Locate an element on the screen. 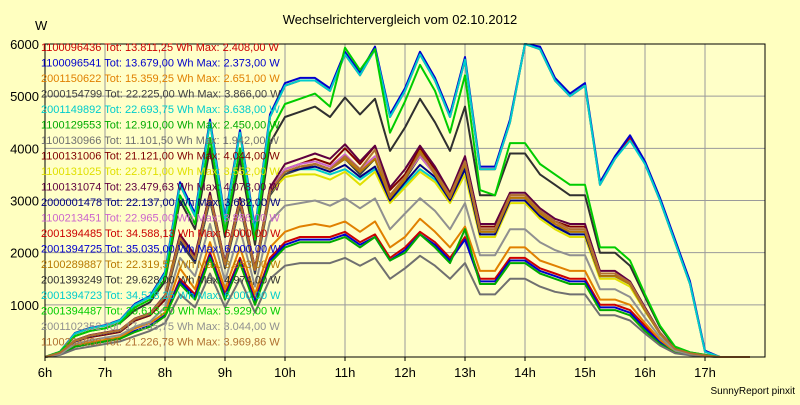 The width and height of the screenshot is (800, 405). chart-title: Wechselrichtervergleich vom 02.10.2012 is located at coordinates (400, 19).